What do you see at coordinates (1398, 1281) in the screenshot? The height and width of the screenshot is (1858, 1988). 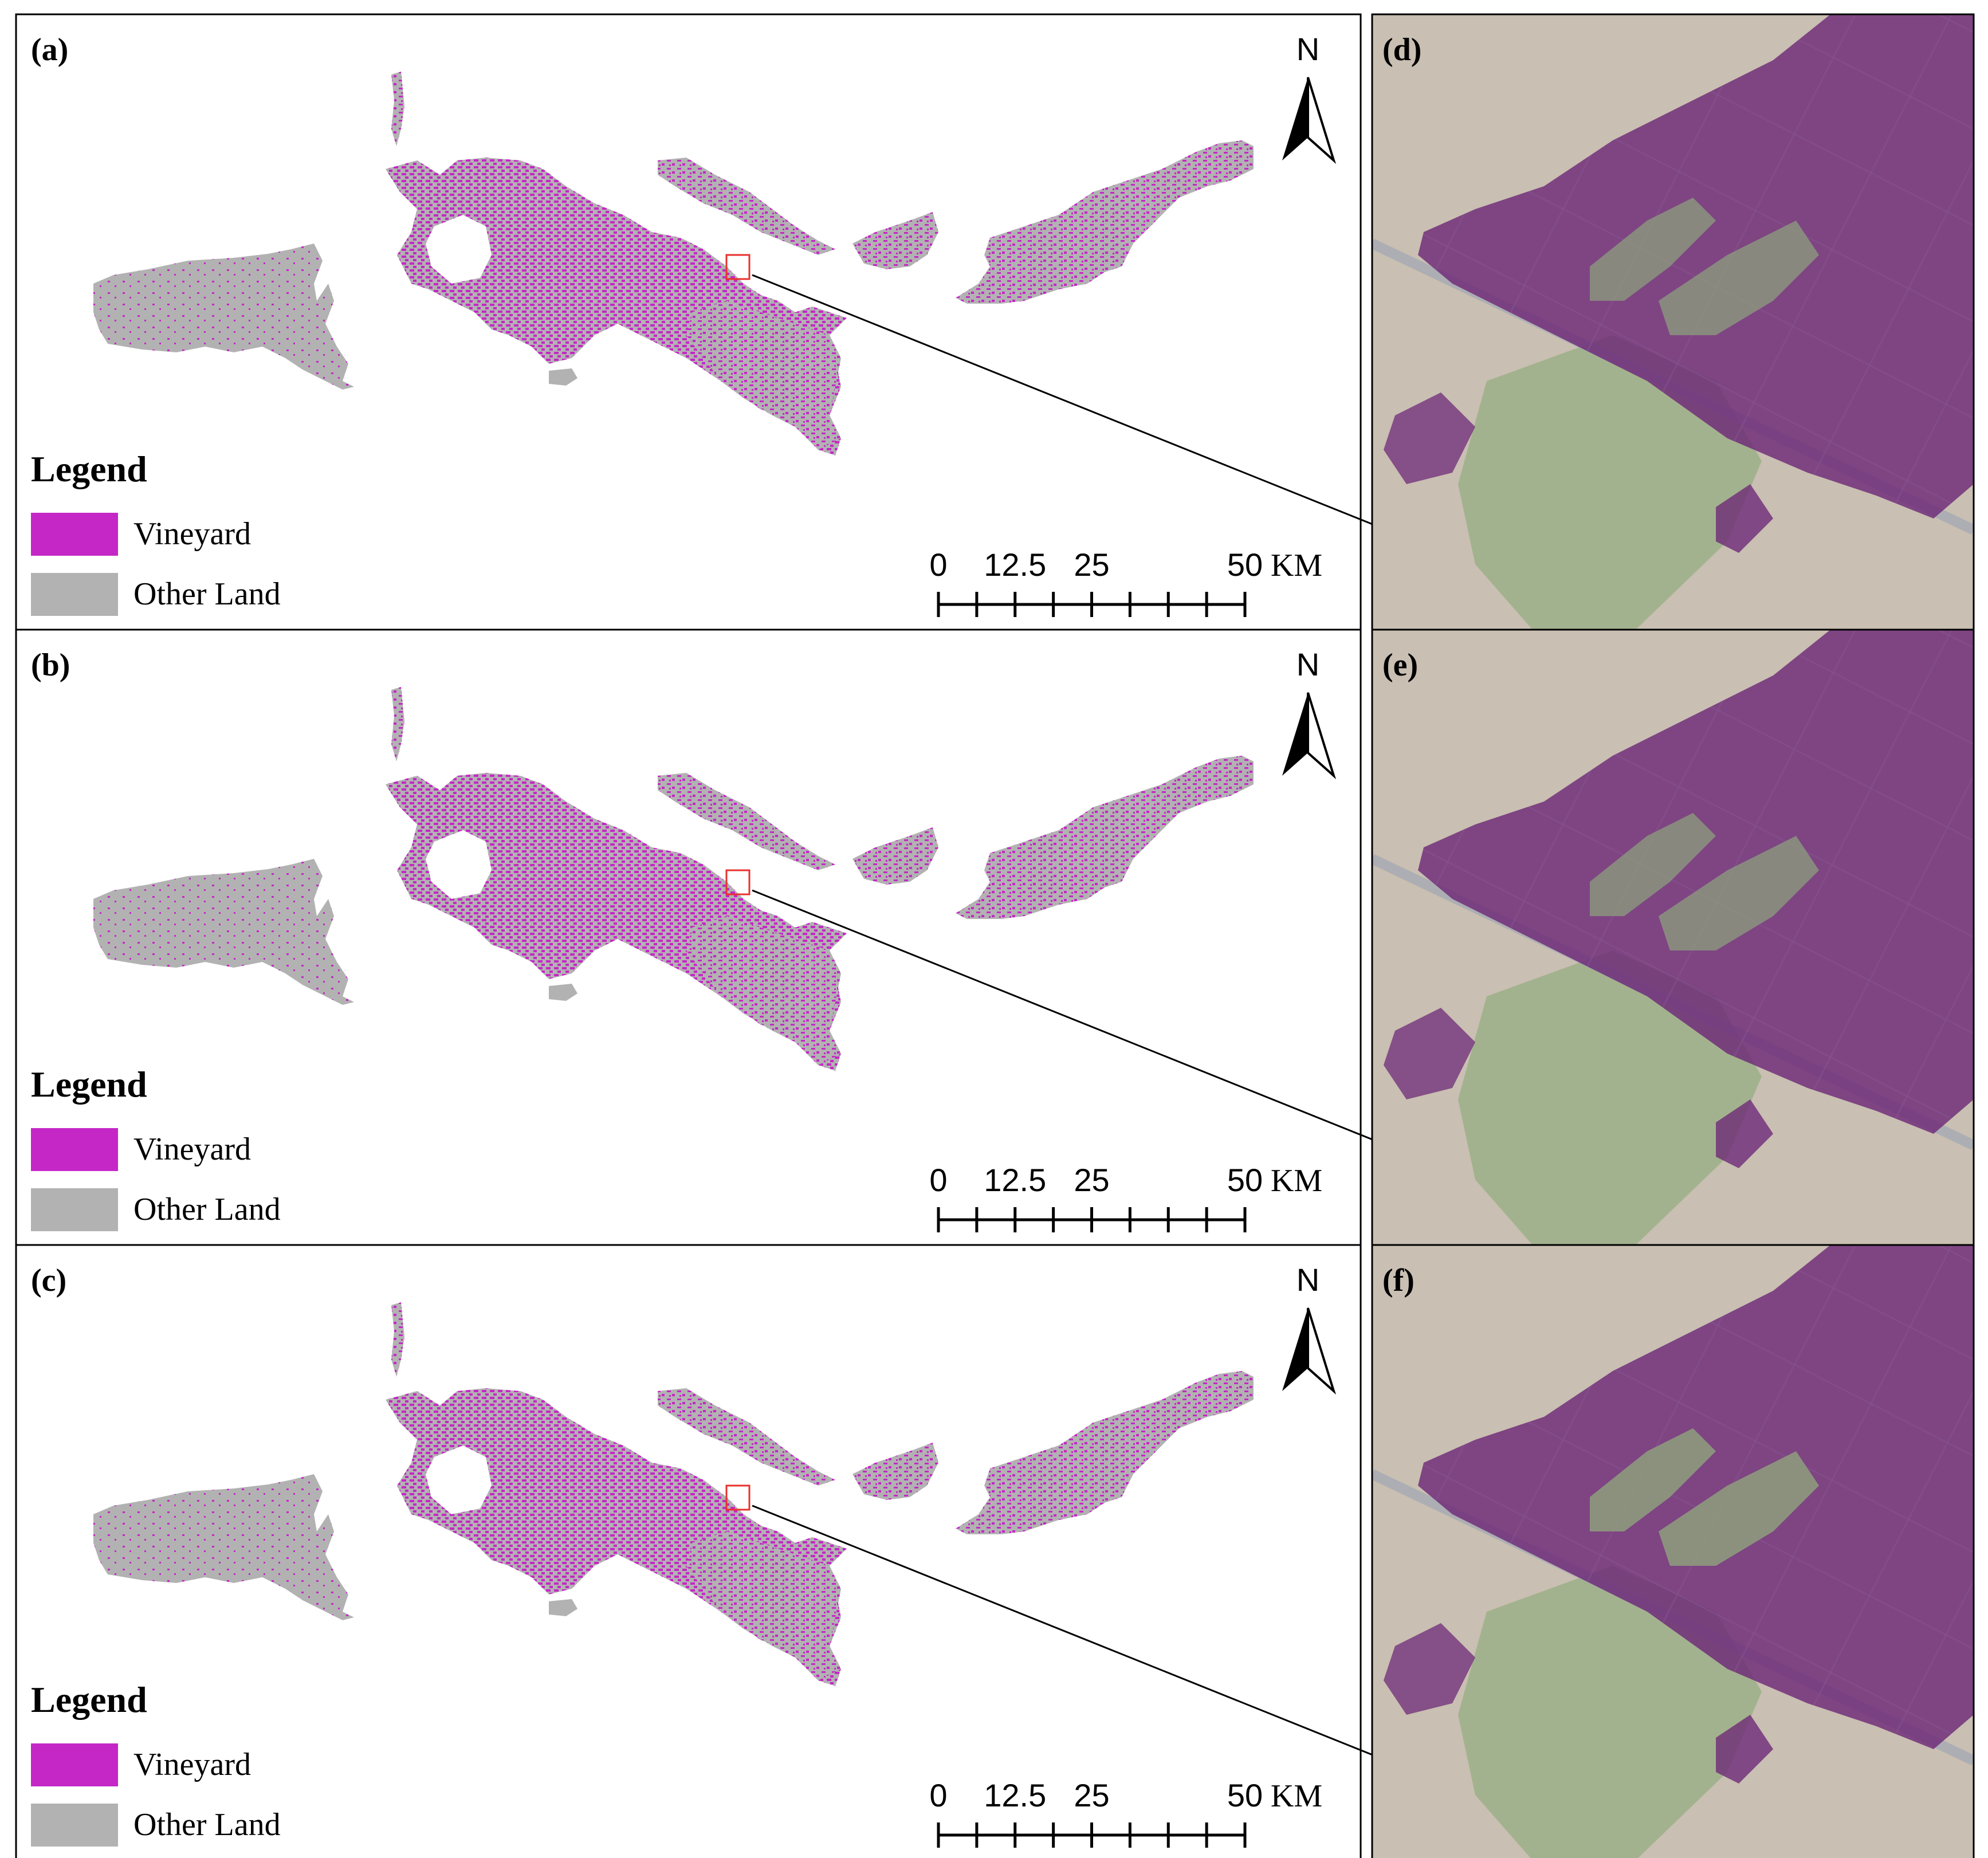 I see `panel-label: (f)` at bounding box center [1398, 1281].